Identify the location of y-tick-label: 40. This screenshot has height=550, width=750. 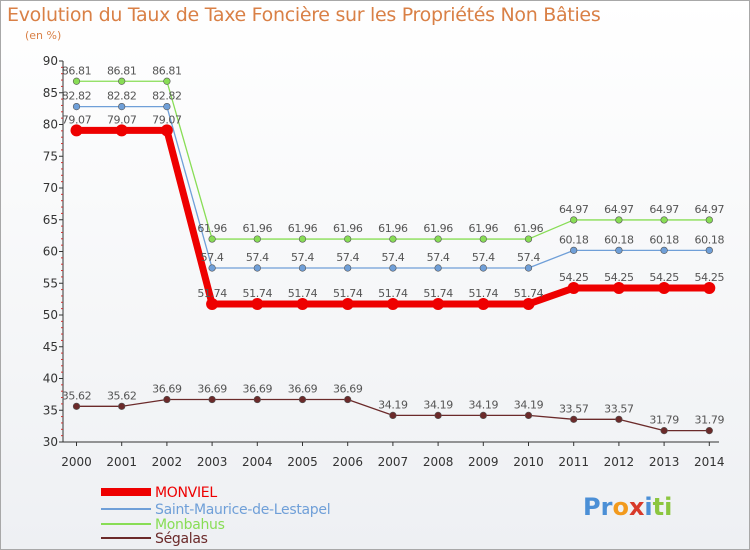
(50, 379).